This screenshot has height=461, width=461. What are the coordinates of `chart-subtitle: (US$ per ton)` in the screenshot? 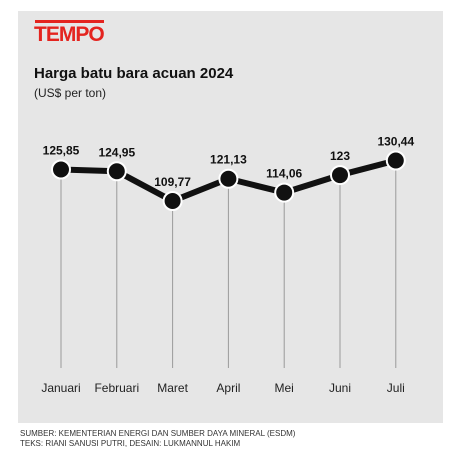 It's located at (70, 93).